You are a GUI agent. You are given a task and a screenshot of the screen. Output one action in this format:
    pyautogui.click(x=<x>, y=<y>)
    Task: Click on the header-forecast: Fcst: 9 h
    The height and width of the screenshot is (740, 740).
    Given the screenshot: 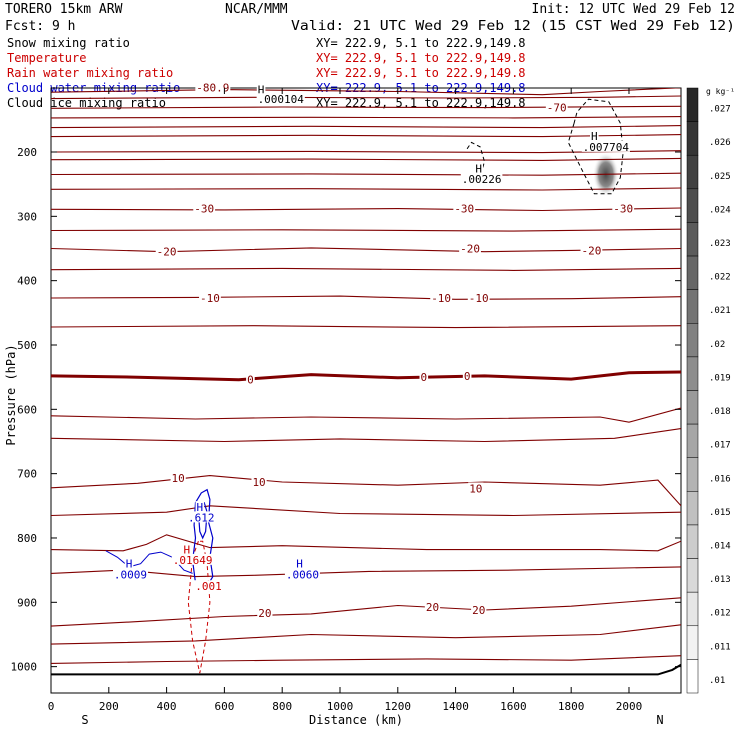 What is the action you would take?
    pyautogui.click(x=40, y=26)
    